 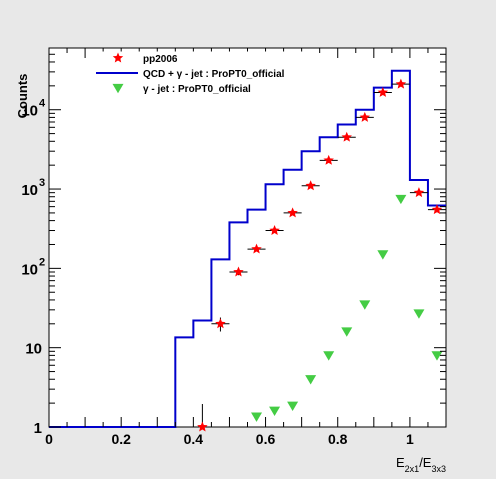 I want to click on y-tick-label: 1, so click(x=38, y=428).